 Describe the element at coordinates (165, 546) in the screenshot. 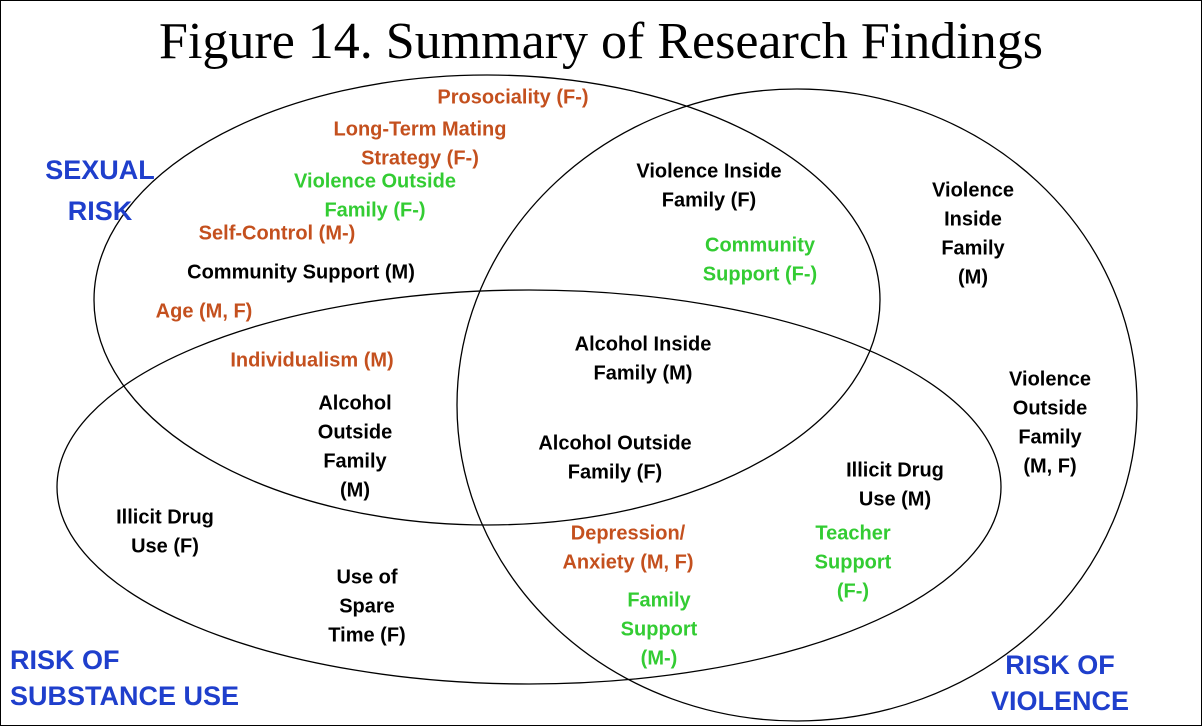

I see `finding: Use (F)` at that location.